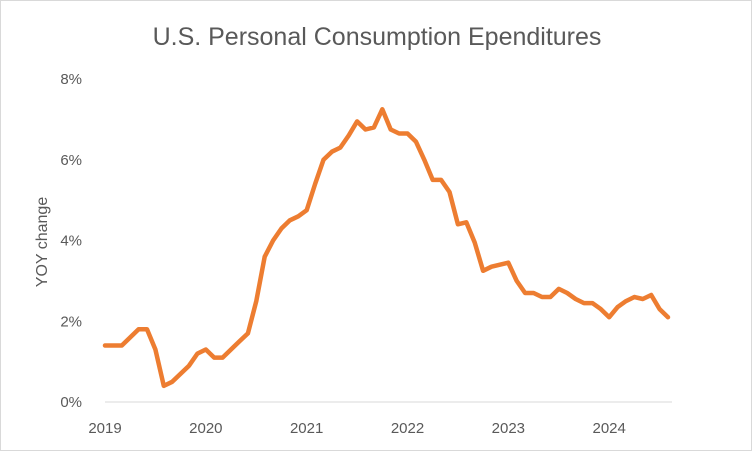 The height and width of the screenshot is (452, 752). Describe the element at coordinates (407, 428) in the screenshot. I see `x-tick-label: 2022` at that location.